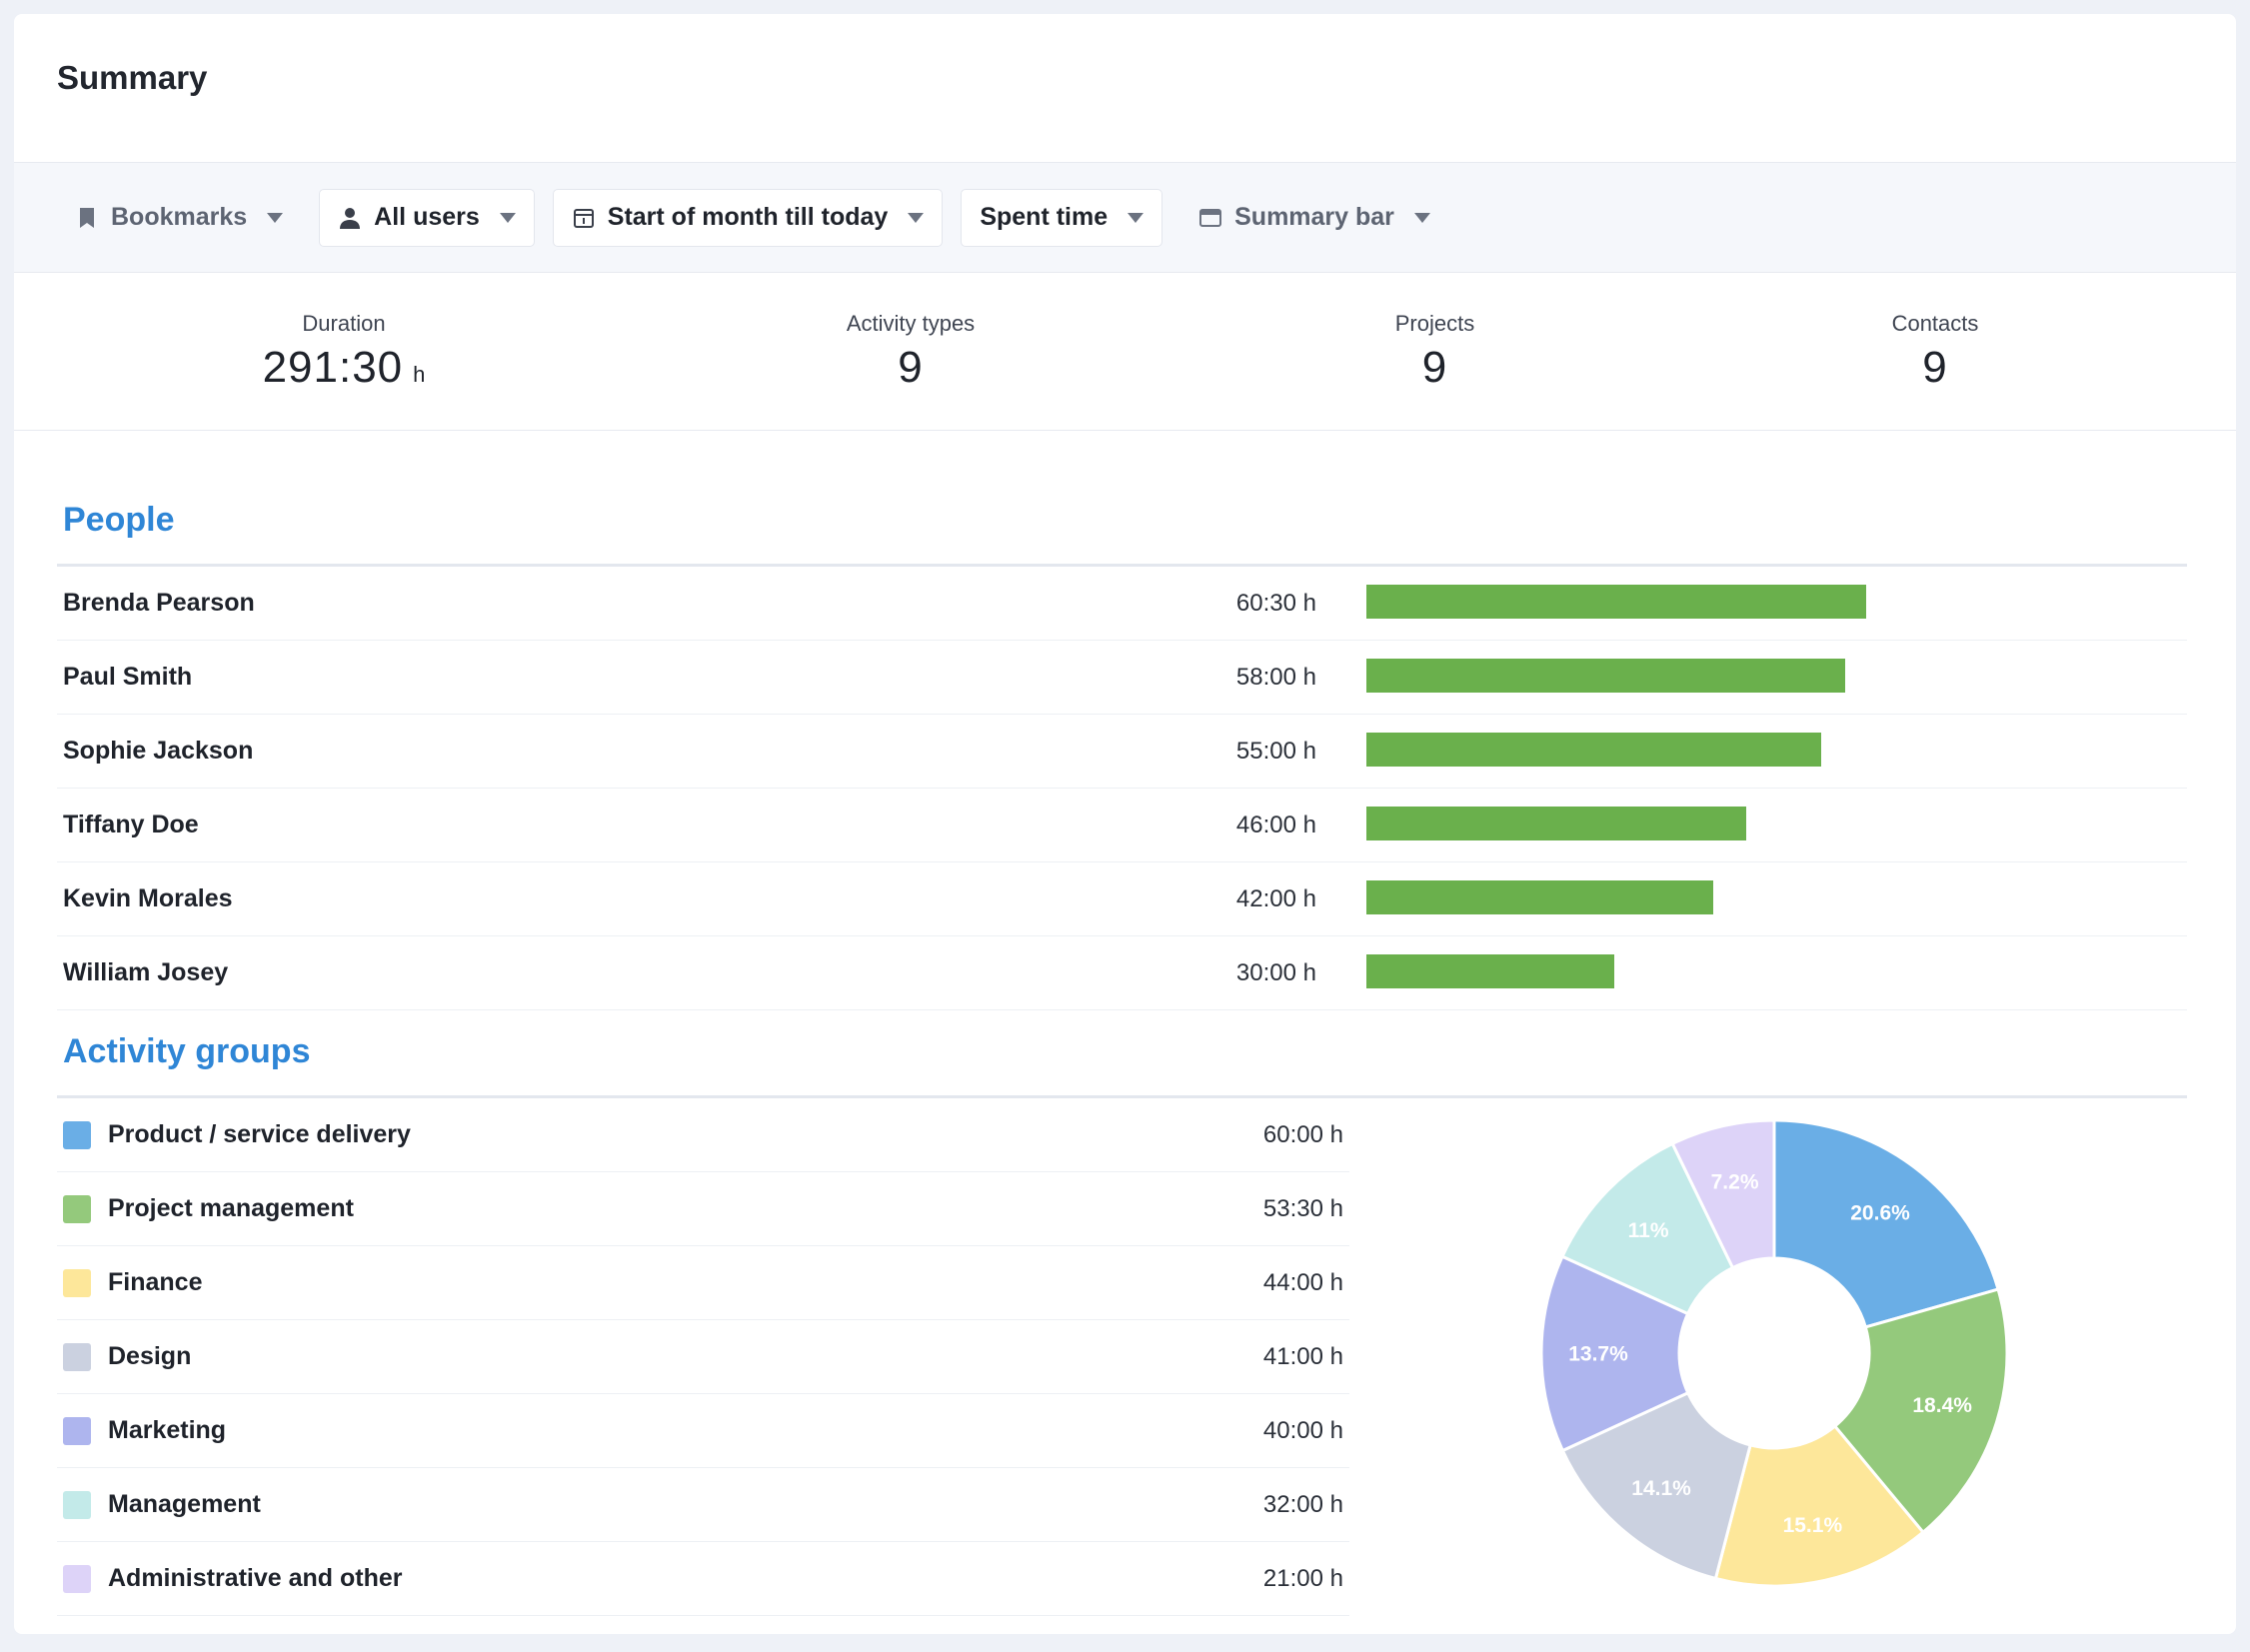 Image resolution: width=2250 pixels, height=1652 pixels. What do you see at coordinates (128, 677) in the screenshot?
I see `person-name: Paul Smith` at bounding box center [128, 677].